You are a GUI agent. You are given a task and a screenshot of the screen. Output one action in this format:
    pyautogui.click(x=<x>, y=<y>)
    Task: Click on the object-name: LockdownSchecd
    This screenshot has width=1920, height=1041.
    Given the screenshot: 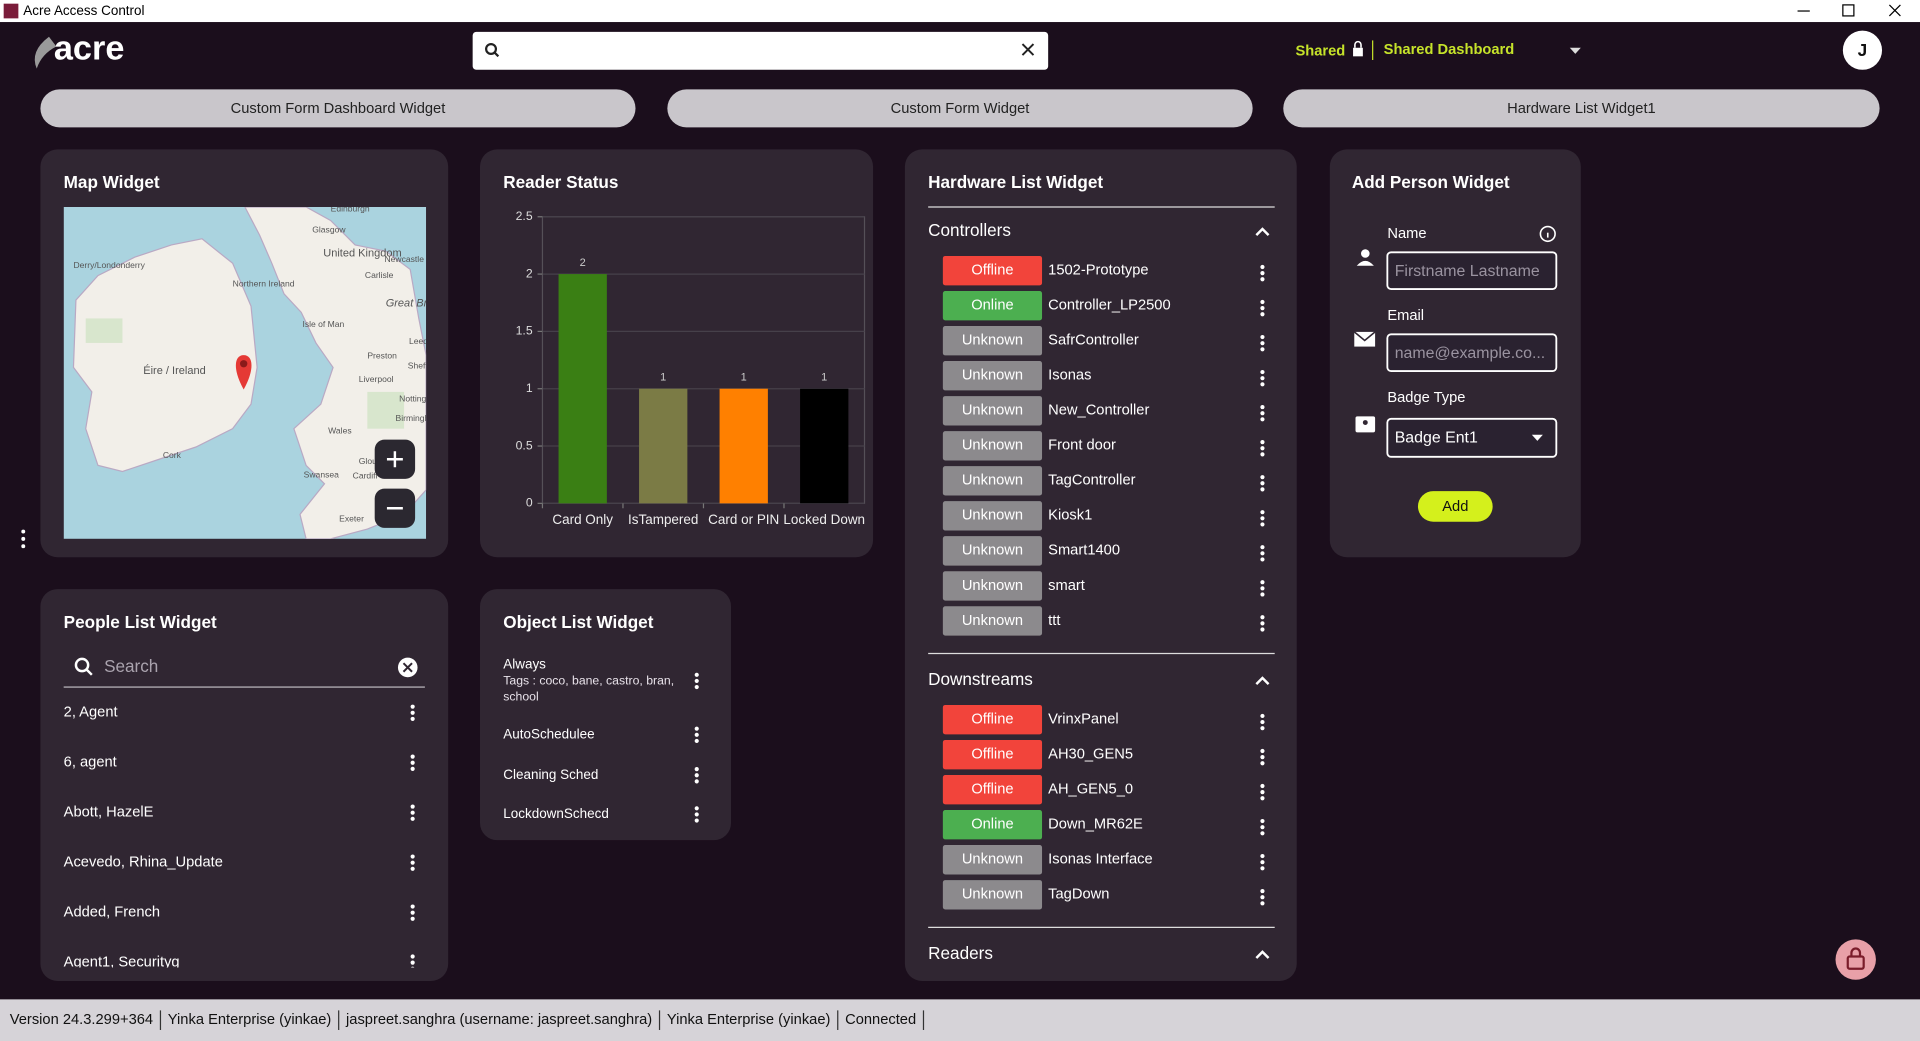 What is the action you would take?
    pyautogui.click(x=556, y=813)
    